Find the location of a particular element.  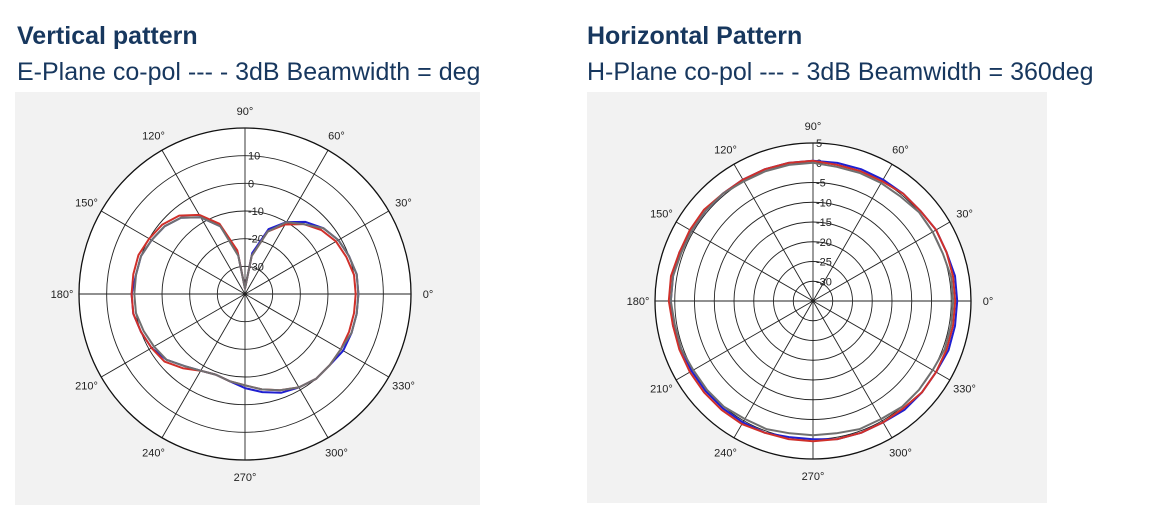

radial-tick-label: -5 is located at coordinates (821, 184).